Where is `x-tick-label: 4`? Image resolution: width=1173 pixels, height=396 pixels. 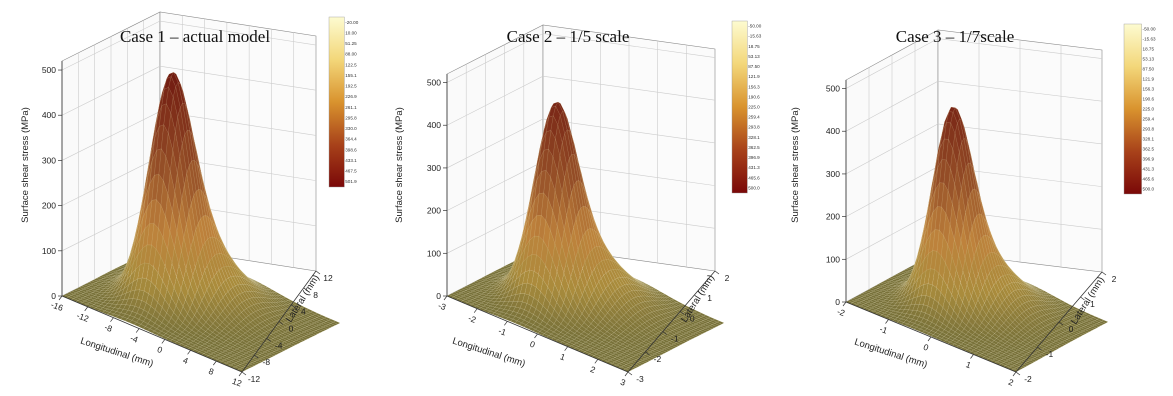
x-tick-label: 4 is located at coordinates (186, 360).